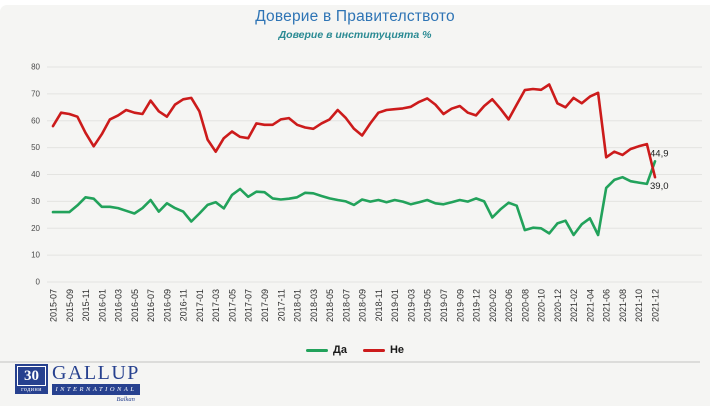  Describe the element at coordinates (460, 305) in the screenshot. I see `x-axis-tick-label: 2019-09` at that location.